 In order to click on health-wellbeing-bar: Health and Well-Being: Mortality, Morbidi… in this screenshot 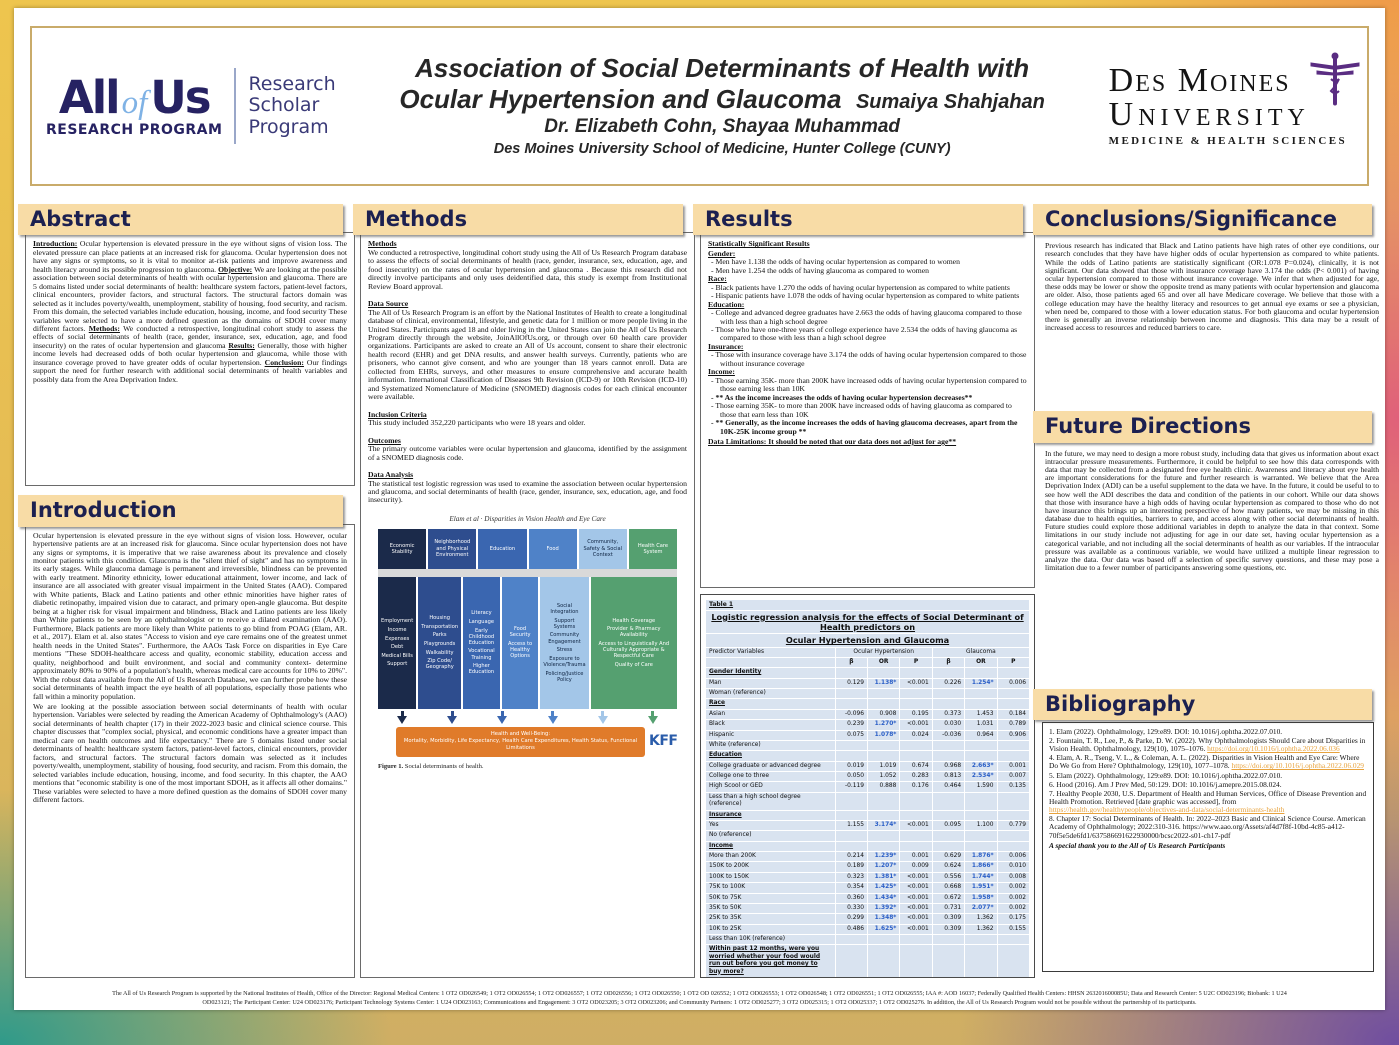, I will do `click(520, 741)`.